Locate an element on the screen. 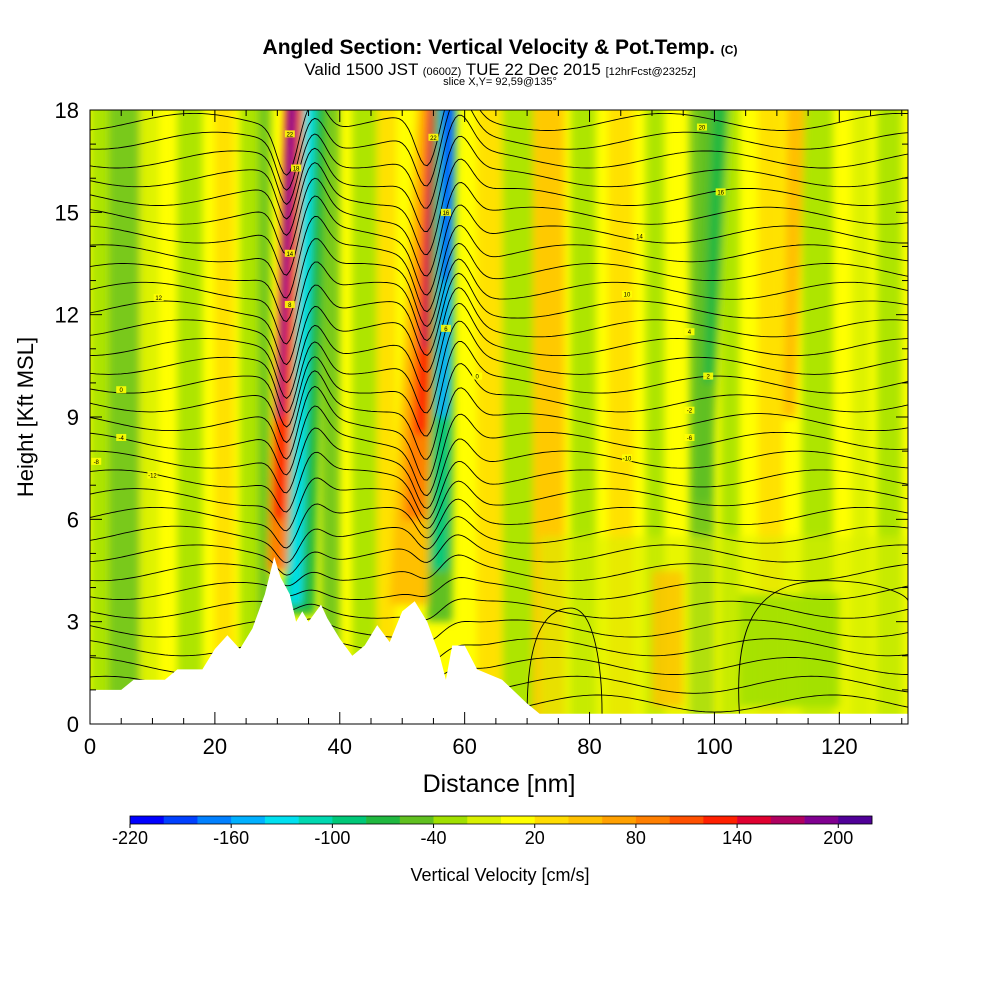 Image resolution: width=1000 pixels, height=1000 pixels. colorbar-tick-label: 20 is located at coordinates (535, 838).